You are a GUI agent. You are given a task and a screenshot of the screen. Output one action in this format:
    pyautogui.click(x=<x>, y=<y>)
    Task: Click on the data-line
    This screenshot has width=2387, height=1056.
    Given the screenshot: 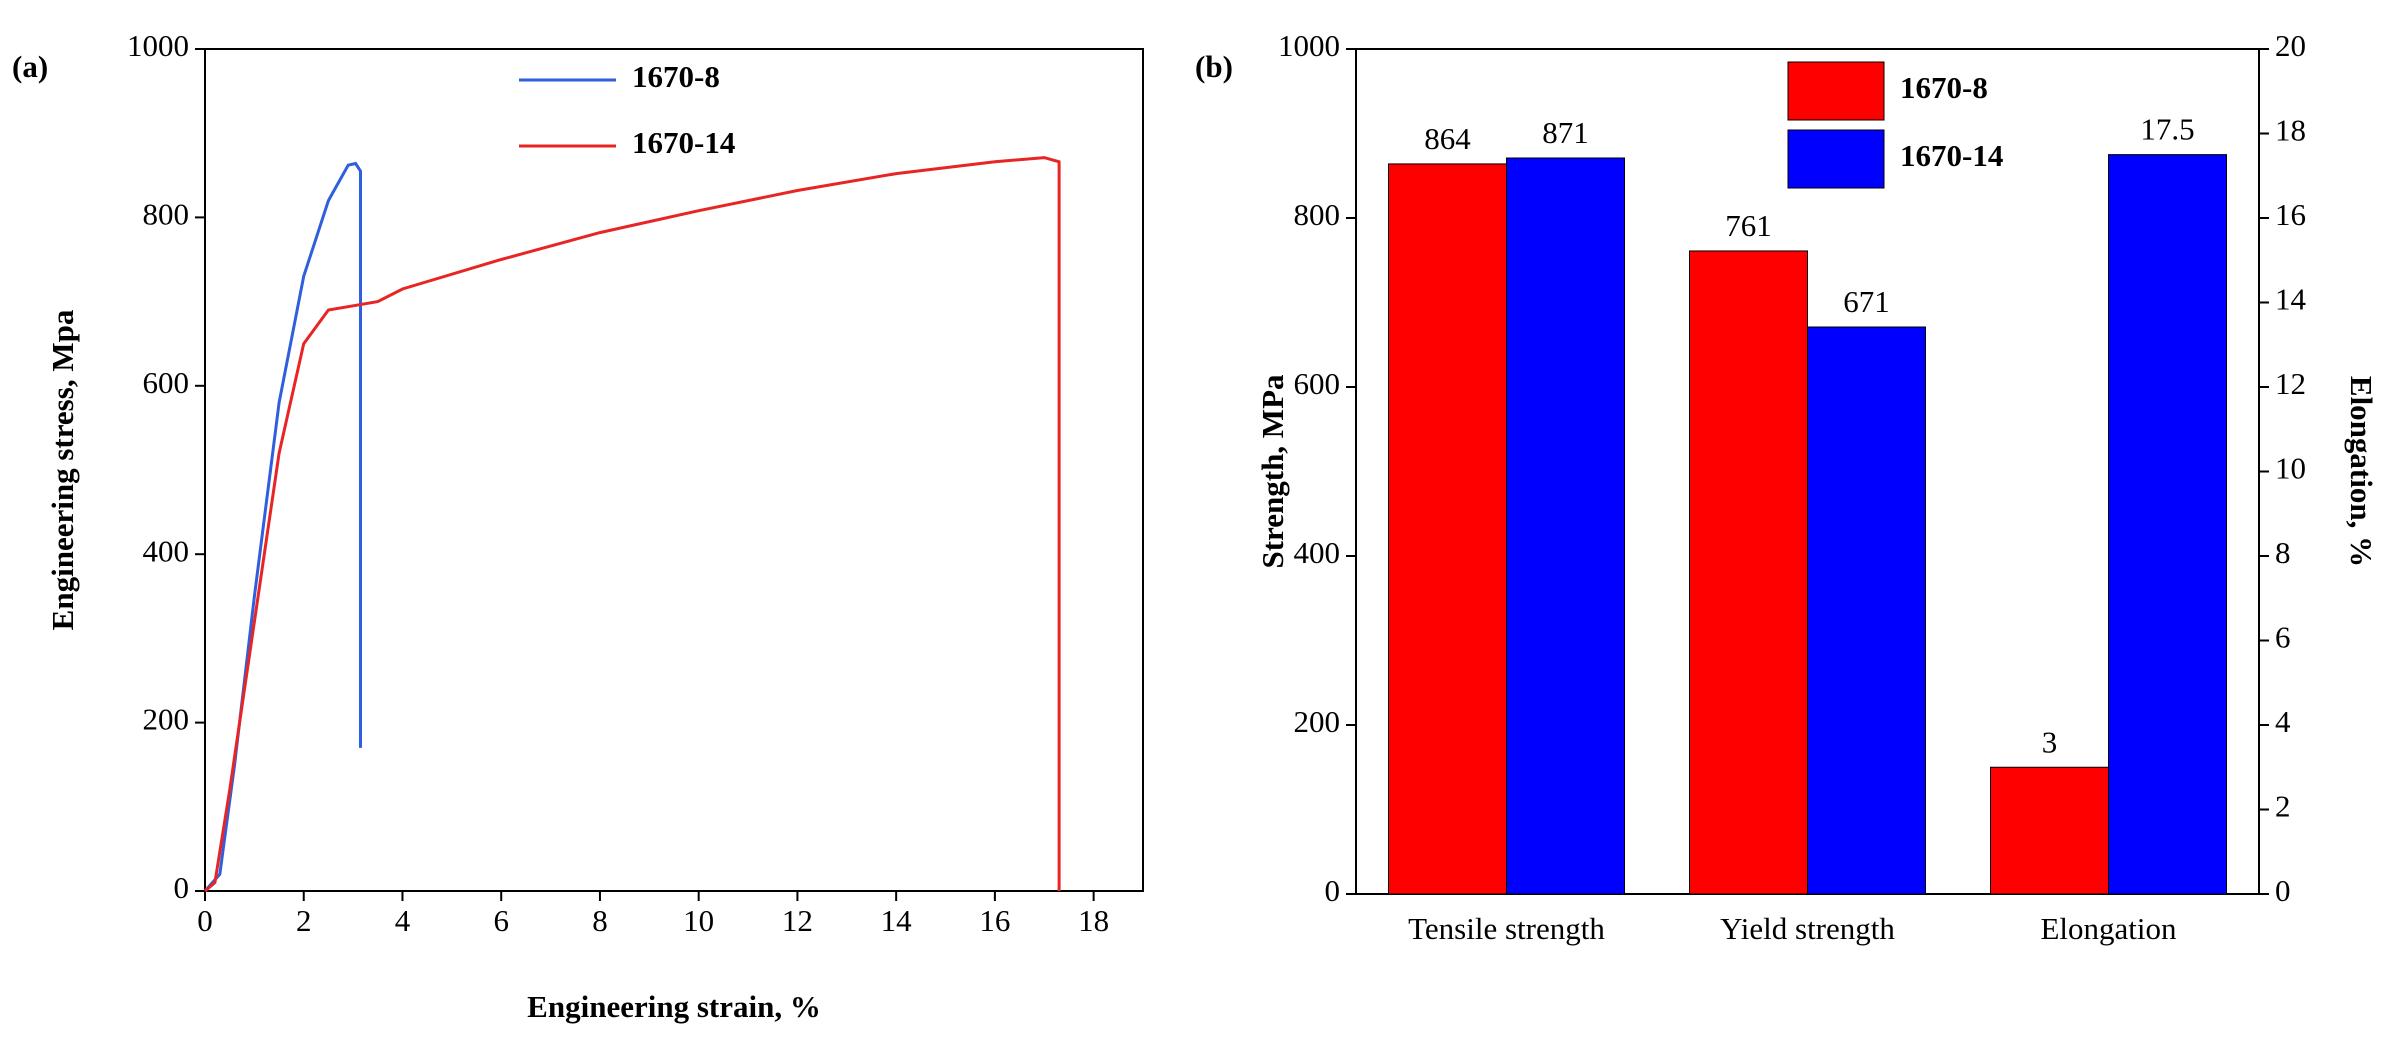 What is the action you would take?
    pyautogui.click(x=282, y=526)
    